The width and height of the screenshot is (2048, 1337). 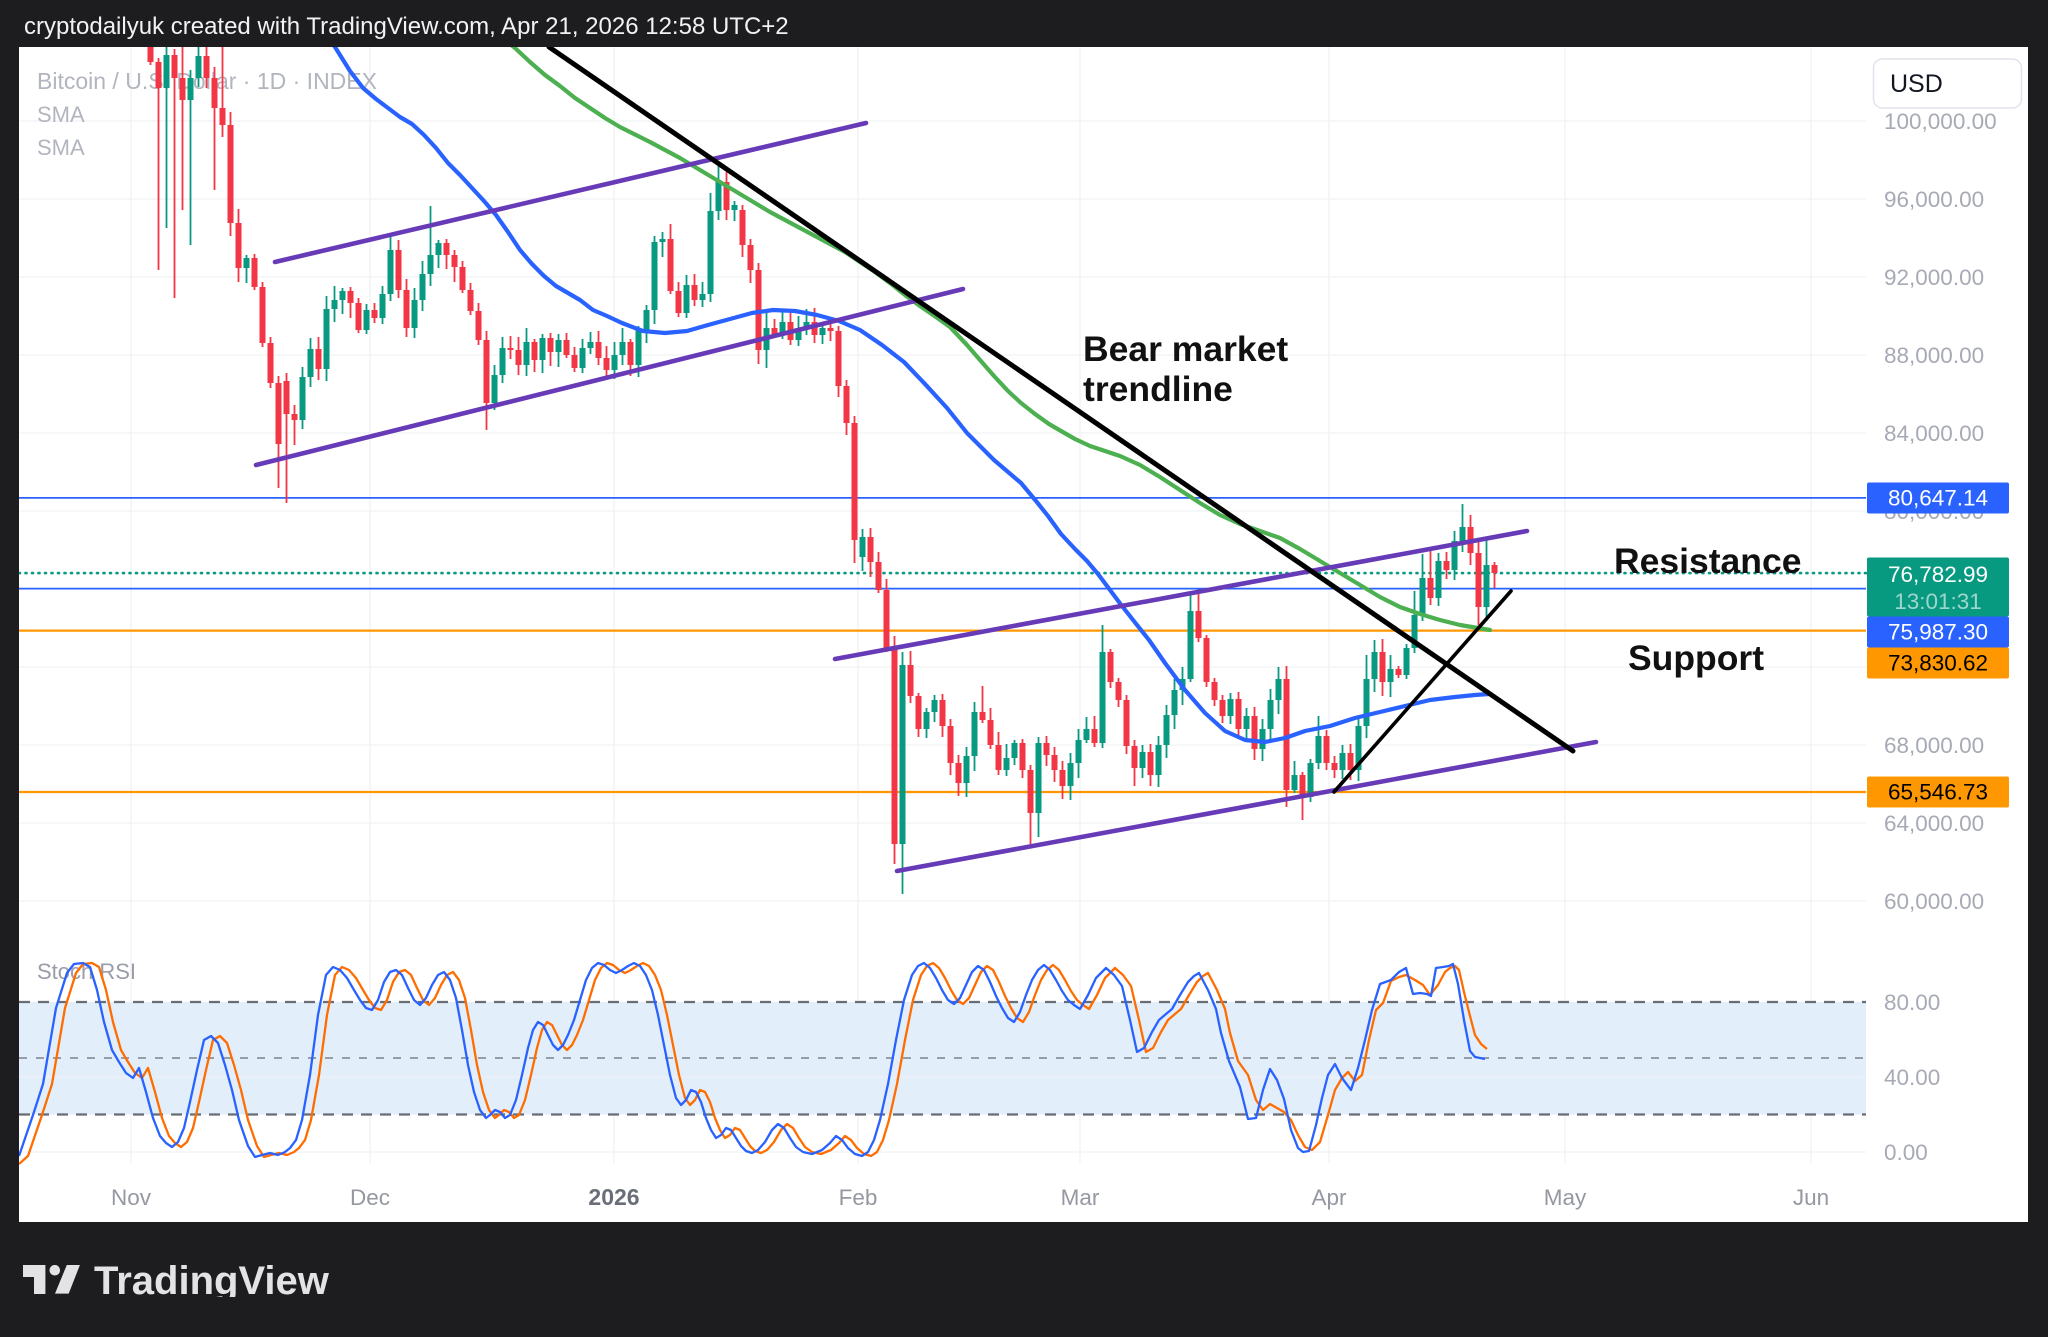 I want to click on svg-text: 60,000.00, so click(x=1934, y=901).